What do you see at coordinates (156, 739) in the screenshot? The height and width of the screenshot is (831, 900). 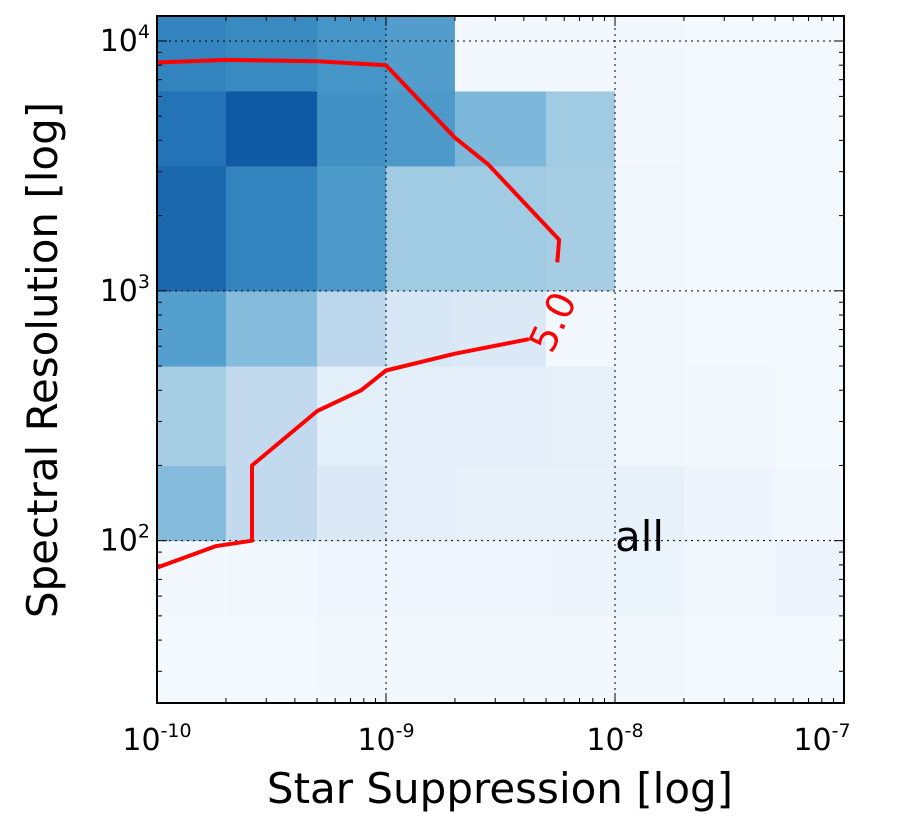 I see `x-tick-label: 10⁻¹⁰` at bounding box center [156, 739].